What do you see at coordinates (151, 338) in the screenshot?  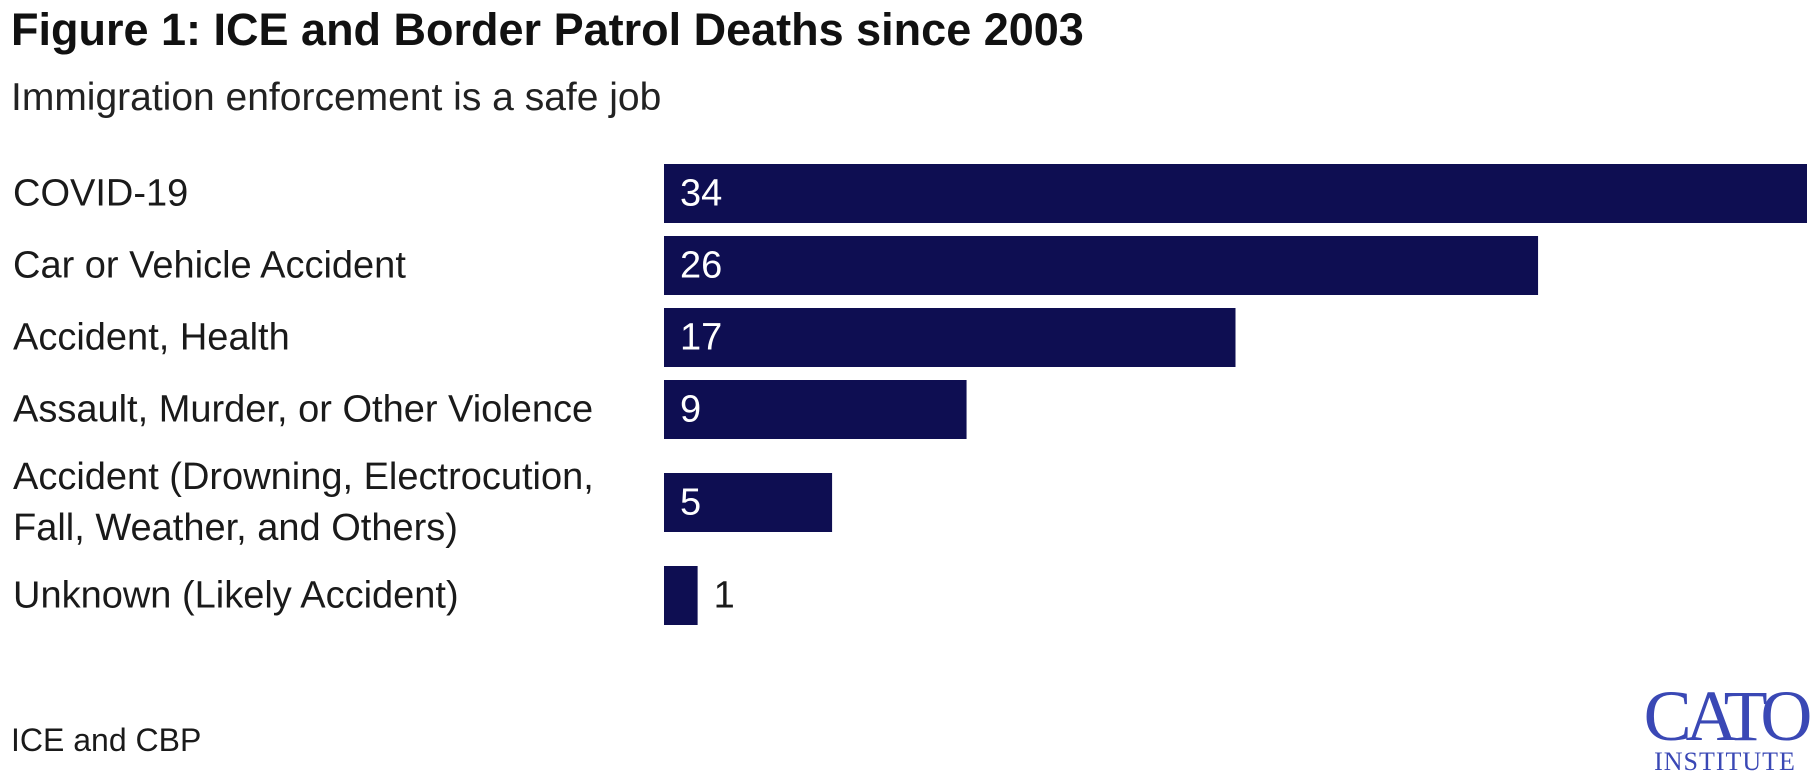 I see `category-label-2: Accident, Health` at bounding box center [151, 338].